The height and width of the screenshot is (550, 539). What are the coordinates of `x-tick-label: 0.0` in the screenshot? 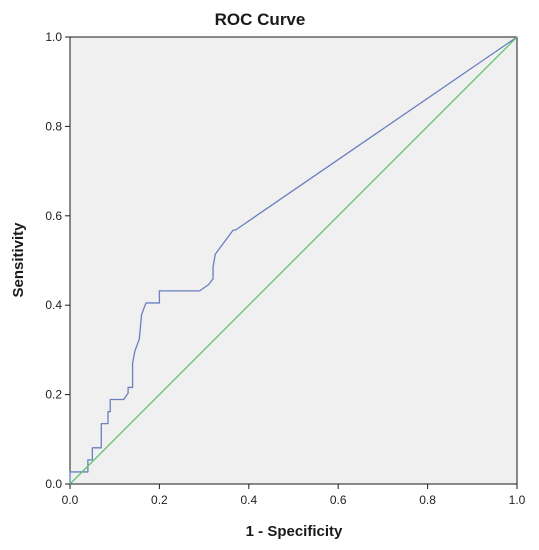 It's located at (70, 500).